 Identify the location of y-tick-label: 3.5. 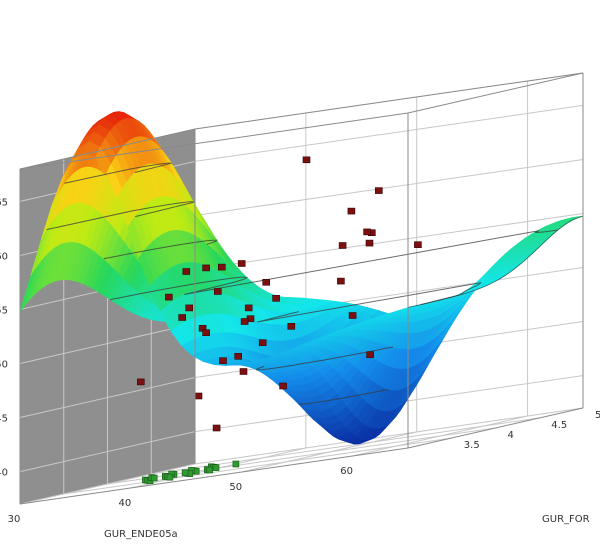
(472, 445).